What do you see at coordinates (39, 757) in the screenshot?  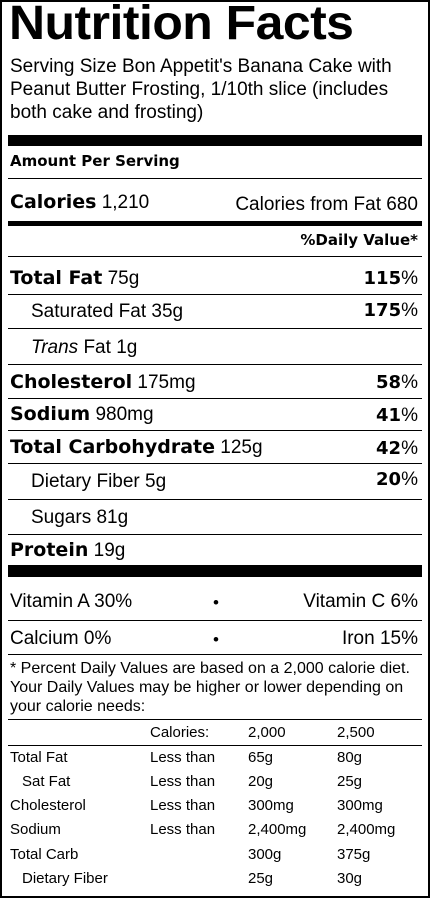 I see `ref-row-label: Total Fat` at bounding box center [39, 757].